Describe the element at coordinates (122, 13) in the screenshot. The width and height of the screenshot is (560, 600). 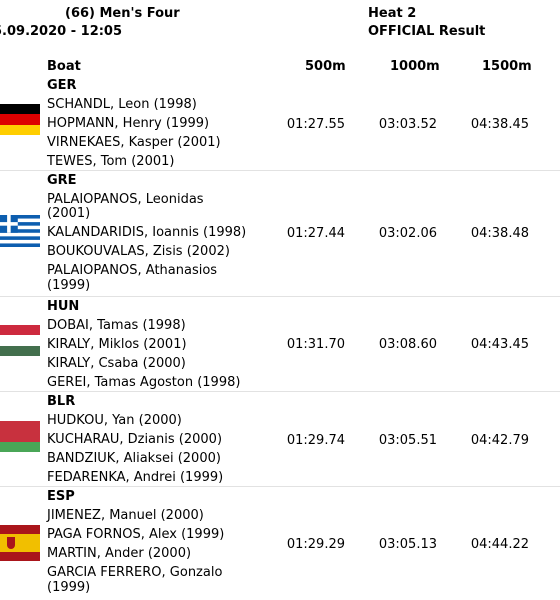
I see `event-title: (66) Men's Four` at that location.